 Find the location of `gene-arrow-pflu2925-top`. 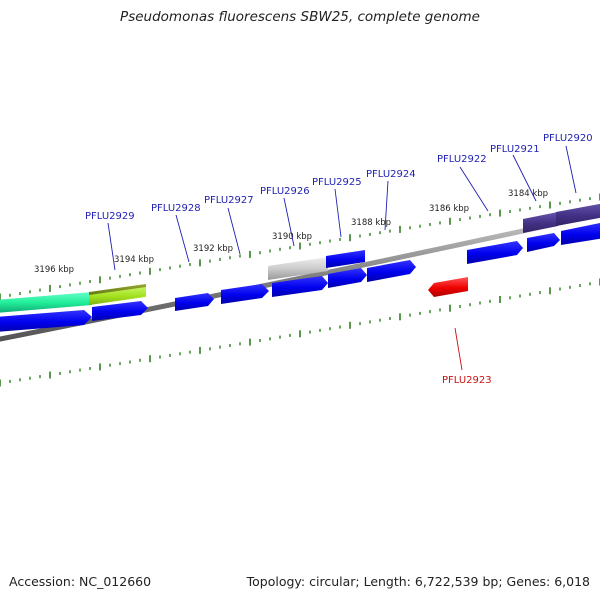

gene-arrow-pflu2925-top is located at coordinates (345, 259).